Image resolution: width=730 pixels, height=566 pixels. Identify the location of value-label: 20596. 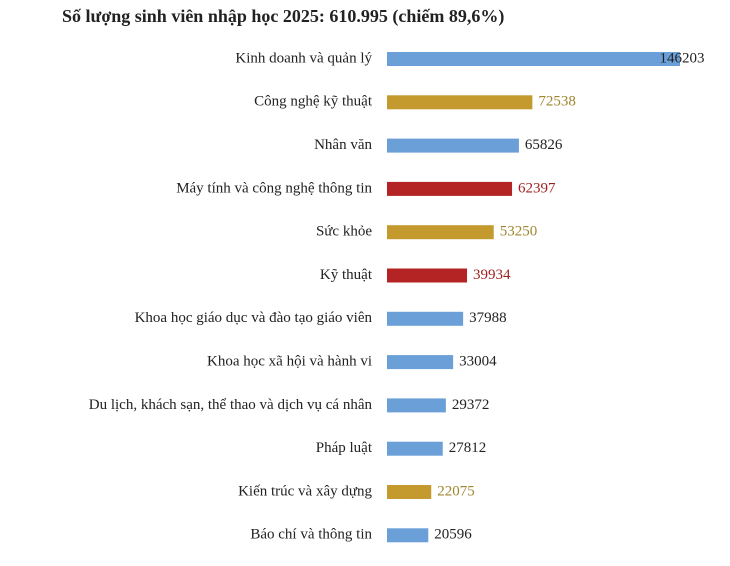
(453, 535).